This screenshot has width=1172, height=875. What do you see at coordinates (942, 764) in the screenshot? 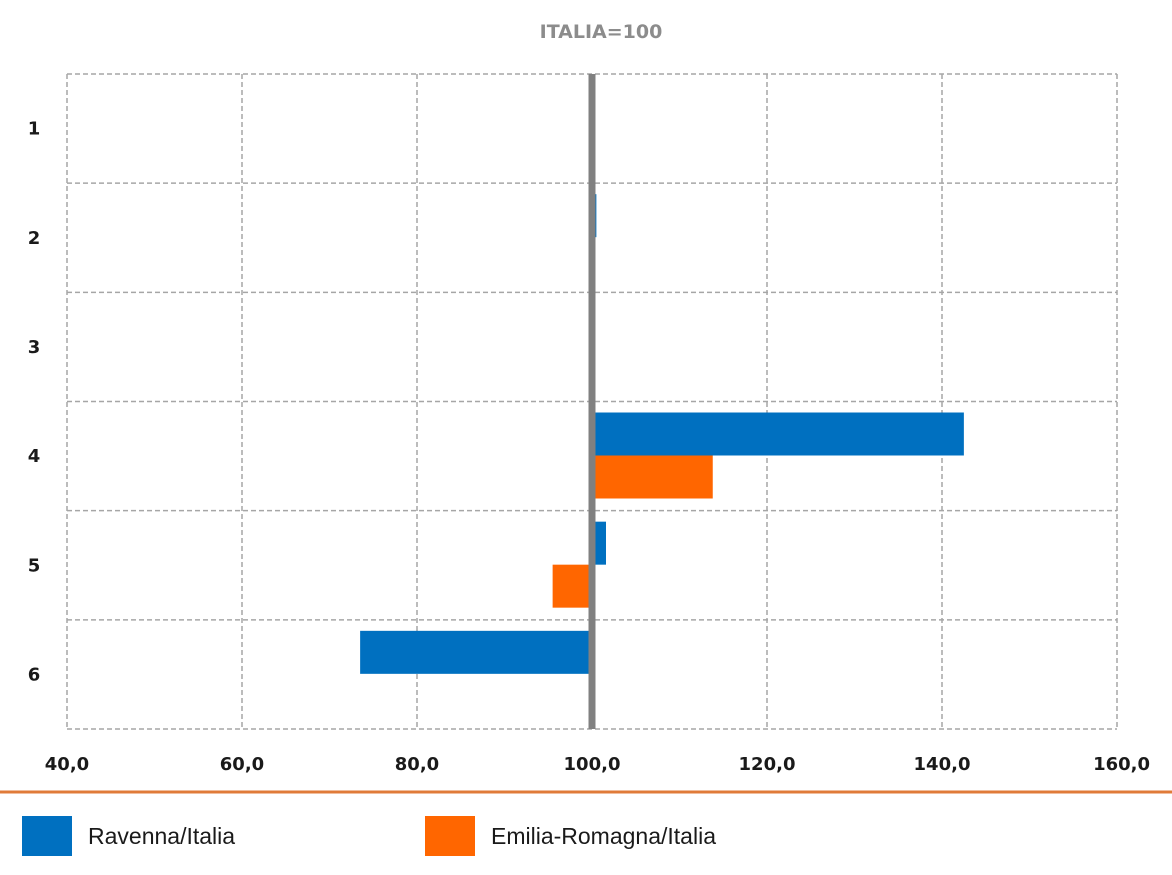
I see `x-tick-label: 140,0` at bounding box center [942, 764].